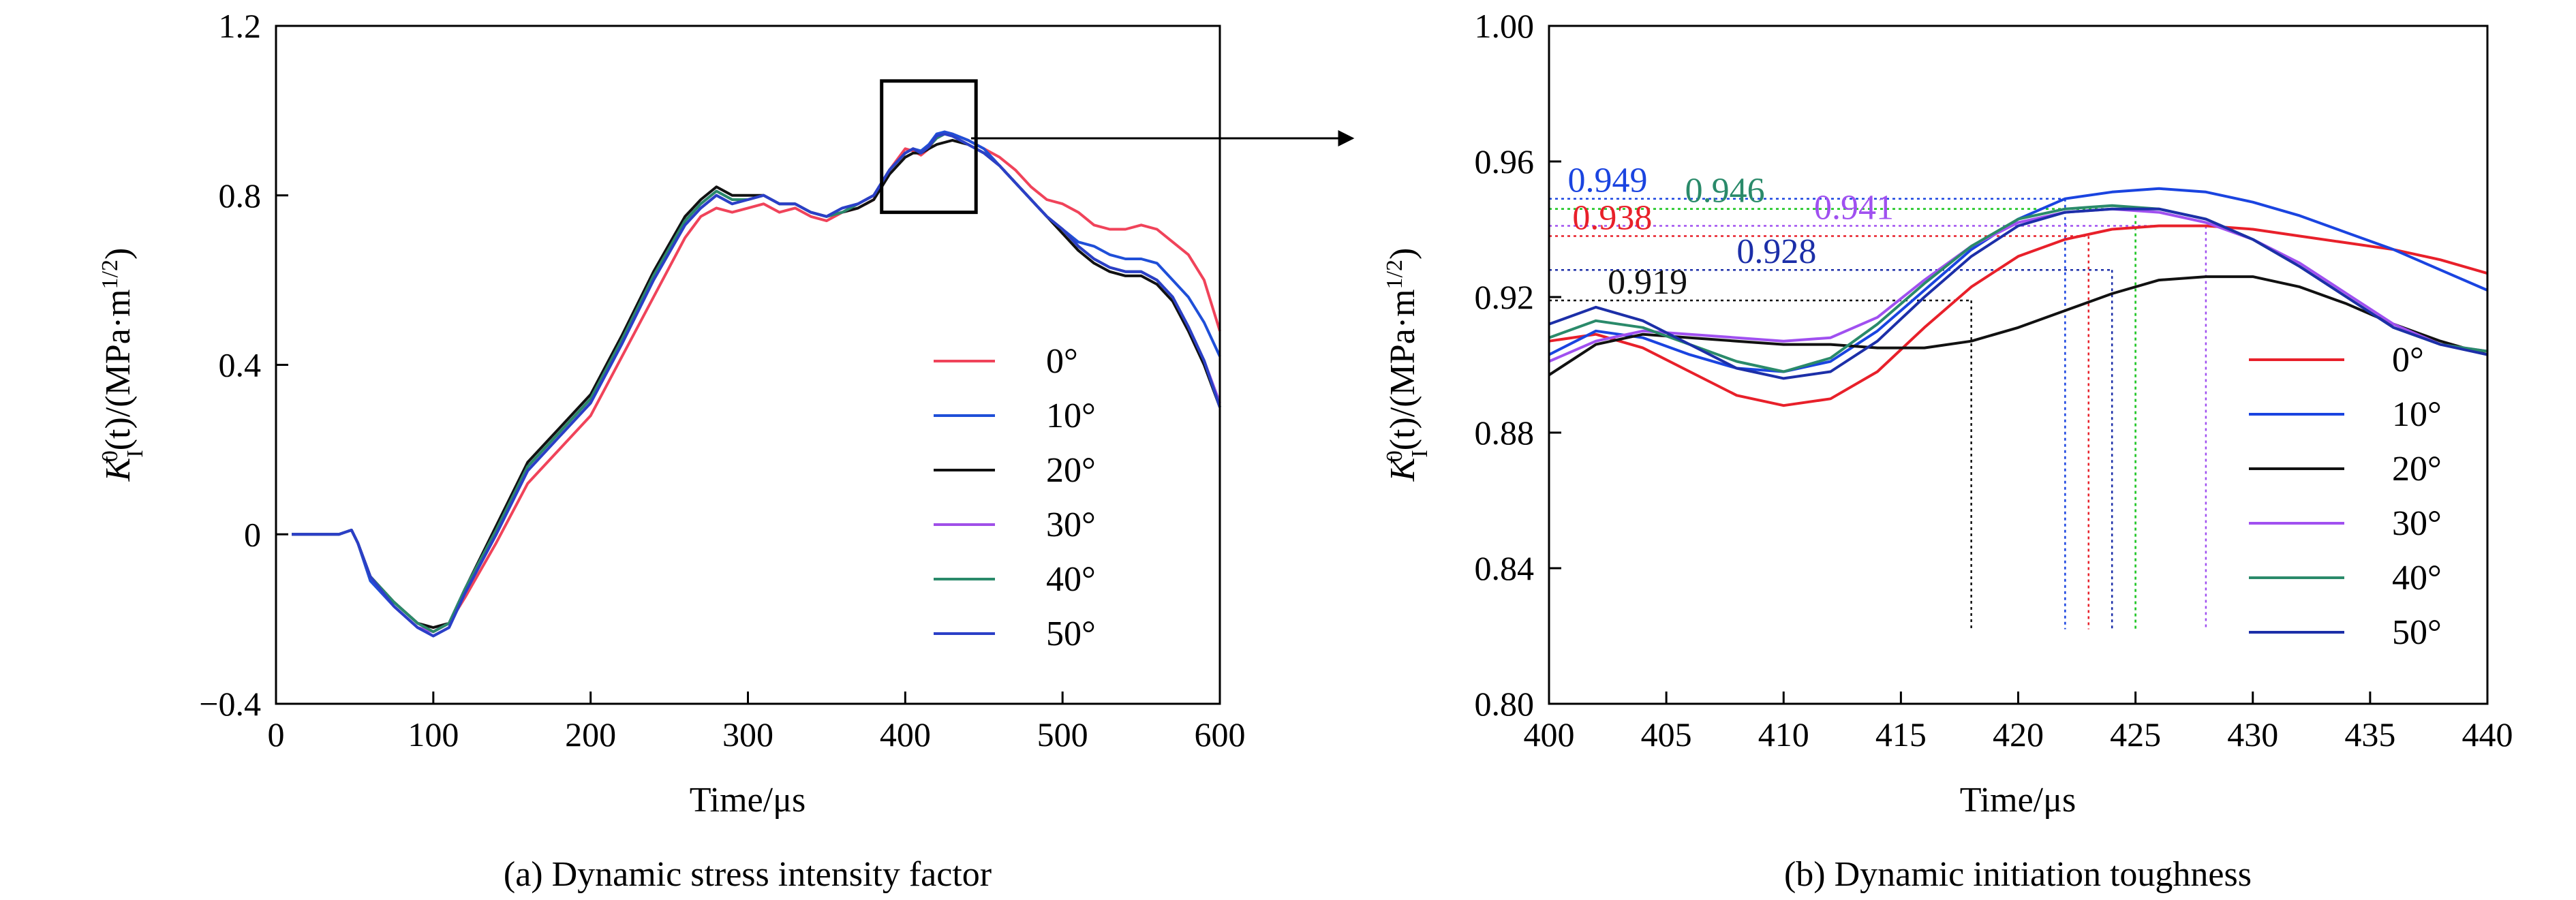 The height and width of the screenshot is (900, 2576). Describe the element at coordinates (2408, 360) in the screenshot. I see `panel-b-legend-label-0deg: 0°` at that location.